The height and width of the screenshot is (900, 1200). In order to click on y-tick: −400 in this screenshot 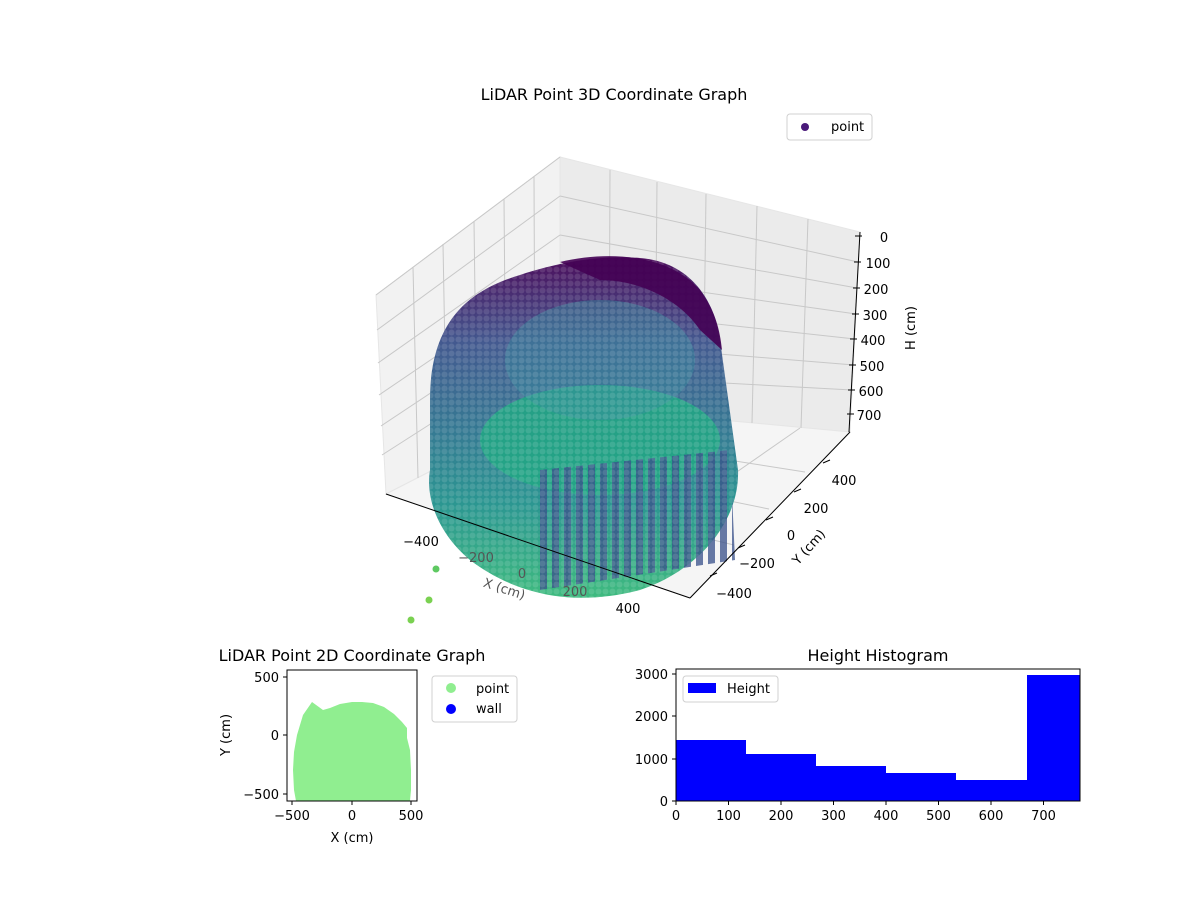, I will do `click(734, 594)`.